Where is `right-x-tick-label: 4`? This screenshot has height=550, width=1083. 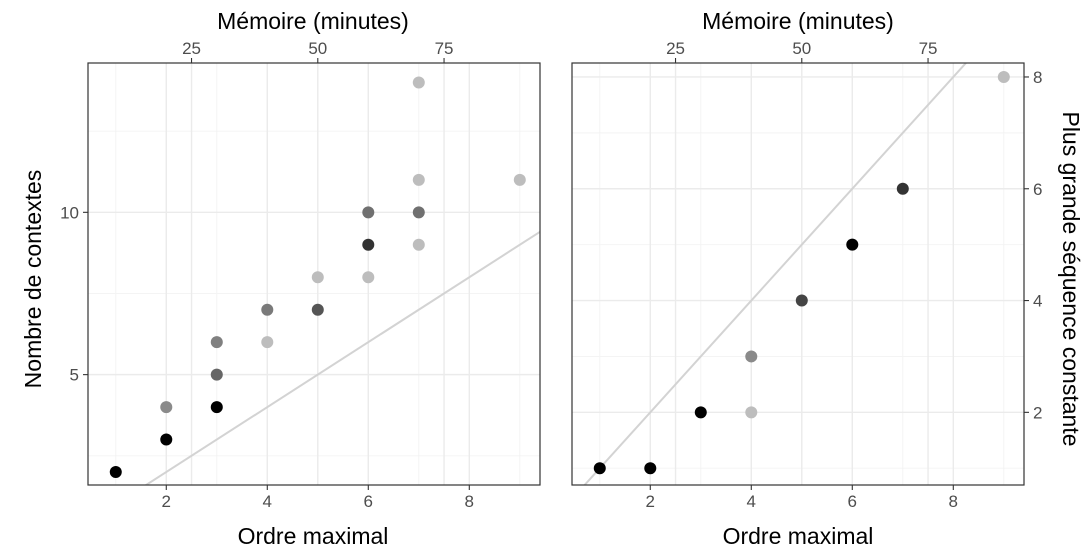
right-x-tick-label: 4 is located at coordinates (751, 501).